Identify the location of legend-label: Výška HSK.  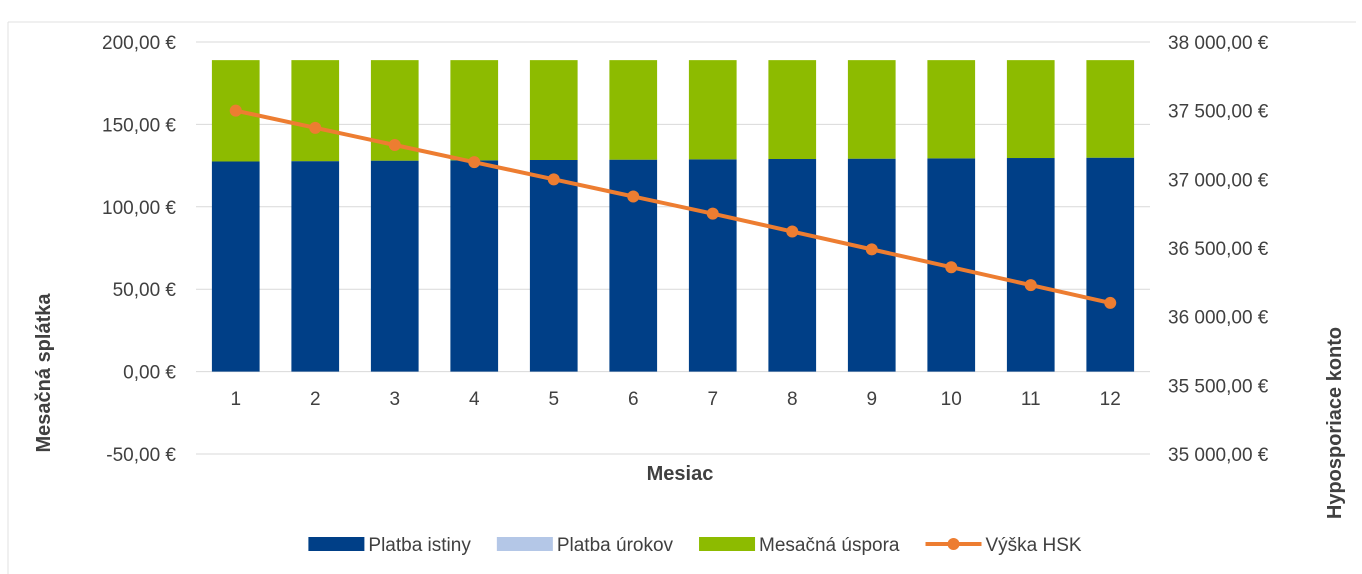
(1034, 545).